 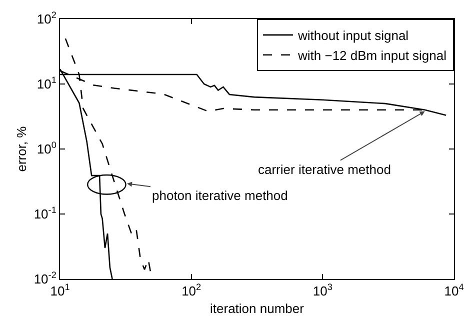 I want to click on y-axis-title: error, %, so click(x=21, y=149).